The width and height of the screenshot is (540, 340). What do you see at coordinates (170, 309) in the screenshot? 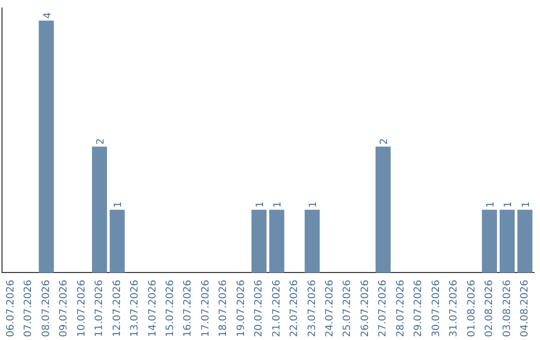
I see `x-tick-label: 15.07.2026` at bounding box center [170, 309].